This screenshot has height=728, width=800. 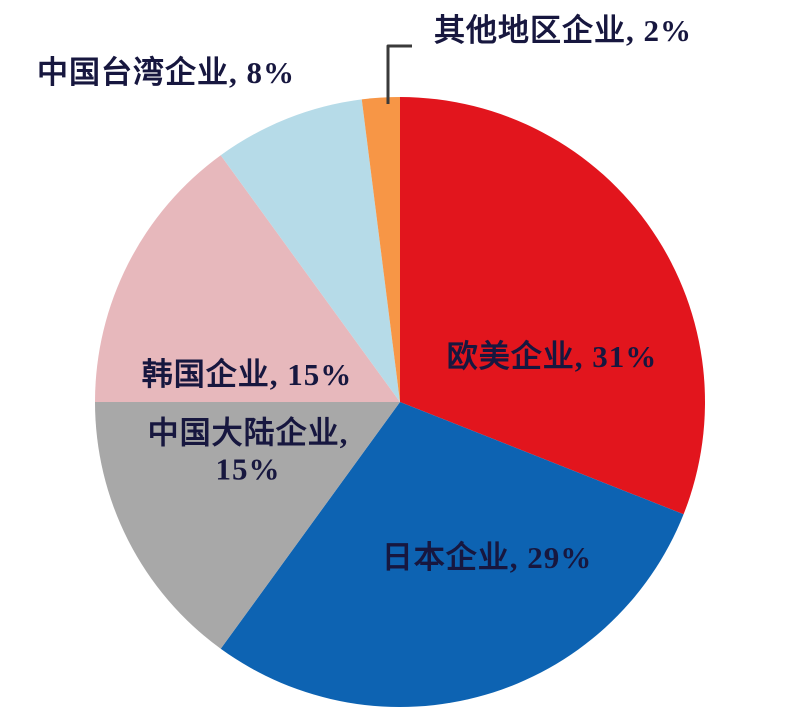 What do you see at coordinates (487, 558) in the screenshot?
I see `label-japan: 日本企业, 29%` at bounding box center [487, 558].